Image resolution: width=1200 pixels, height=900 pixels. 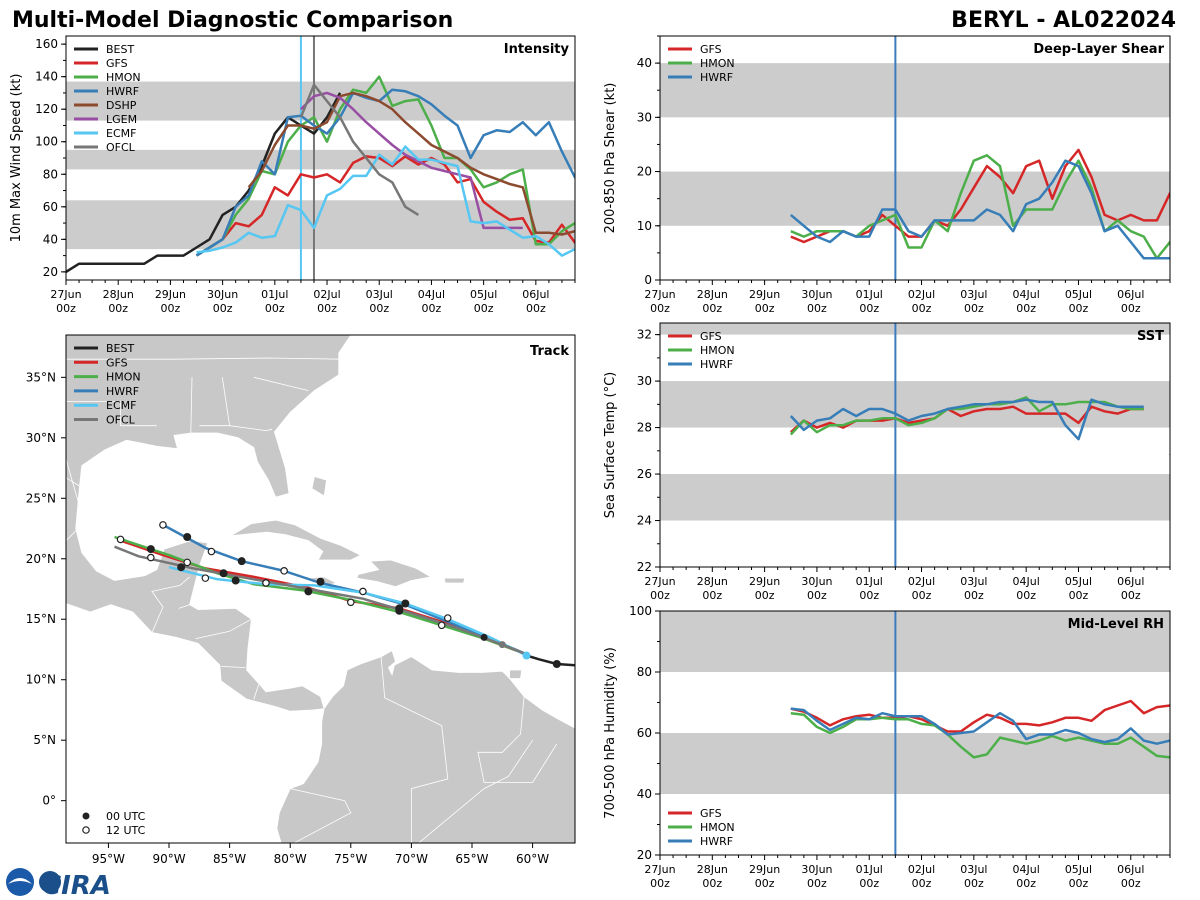 I want to click on rh-xtick-label: 05Jul, so click(x=1078, y=869).